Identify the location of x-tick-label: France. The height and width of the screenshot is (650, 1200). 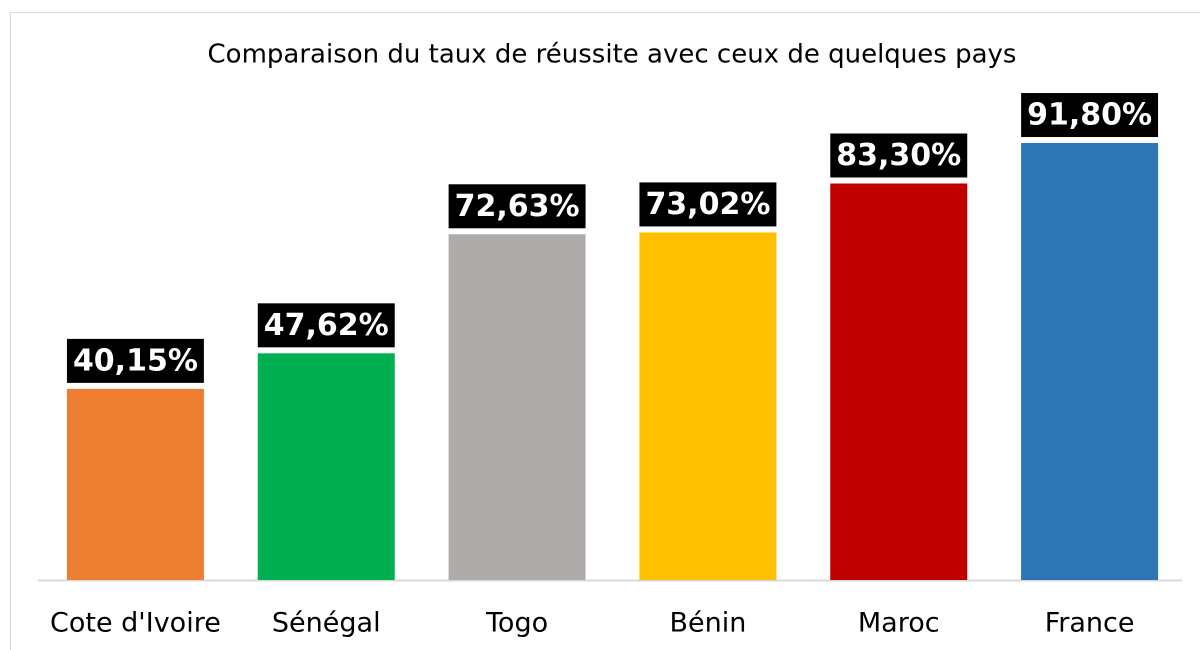
(1090, 623).